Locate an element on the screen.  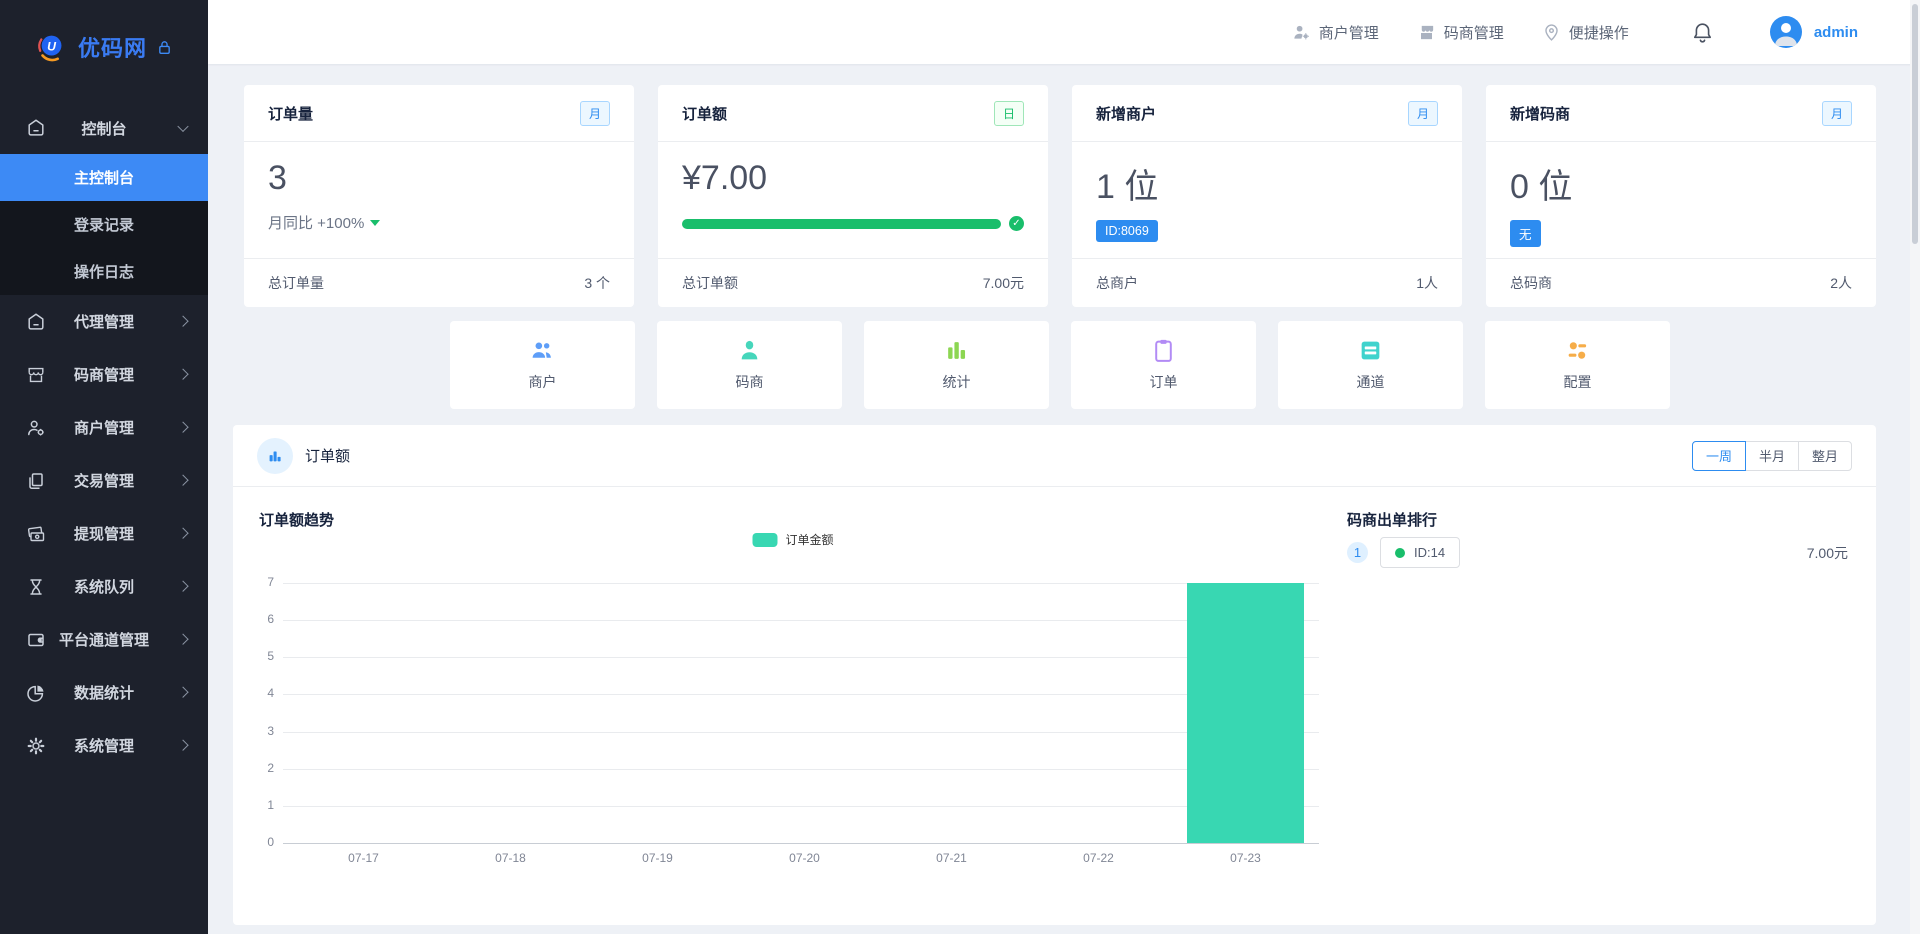
ranking-row: 1 ID:14 7.00元 is located at coordinates (1597, 552).